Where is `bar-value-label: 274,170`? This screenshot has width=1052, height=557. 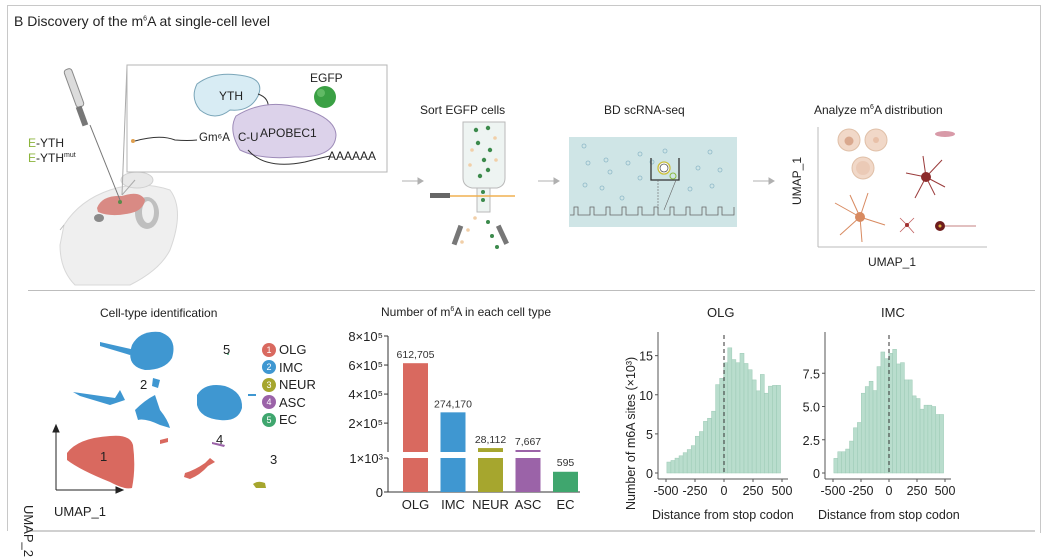 bar-value-label: 274,170 is located at coordinates (453, 404).